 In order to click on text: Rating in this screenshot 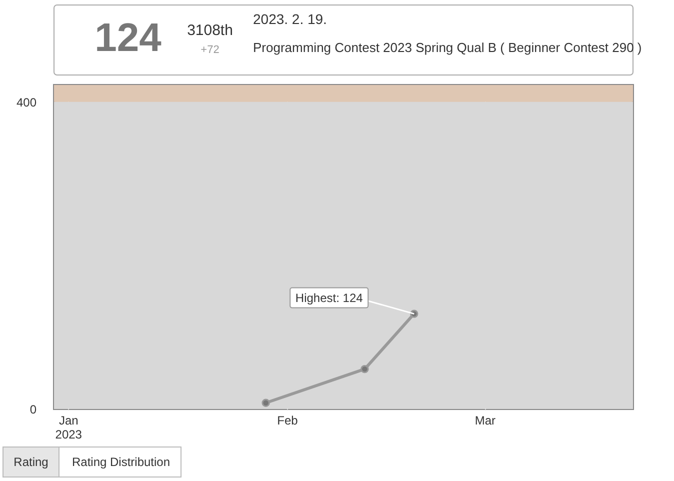, I will do `click(31, 462)`.